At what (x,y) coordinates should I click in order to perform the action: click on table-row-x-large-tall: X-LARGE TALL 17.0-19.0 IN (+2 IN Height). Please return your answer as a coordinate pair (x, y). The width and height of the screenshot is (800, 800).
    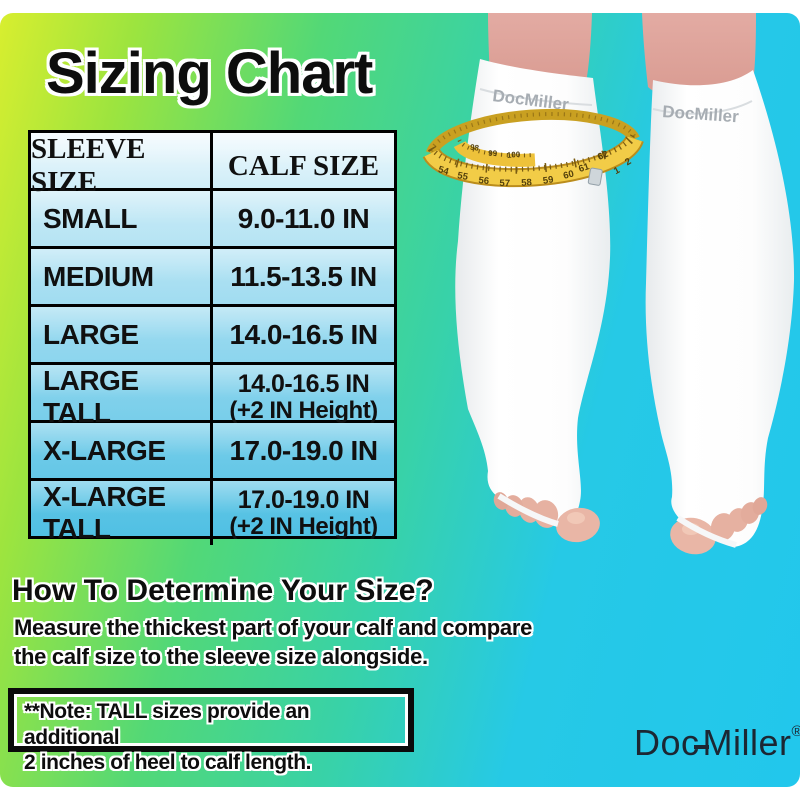
    Looking at the image, I should click on (212, 513).